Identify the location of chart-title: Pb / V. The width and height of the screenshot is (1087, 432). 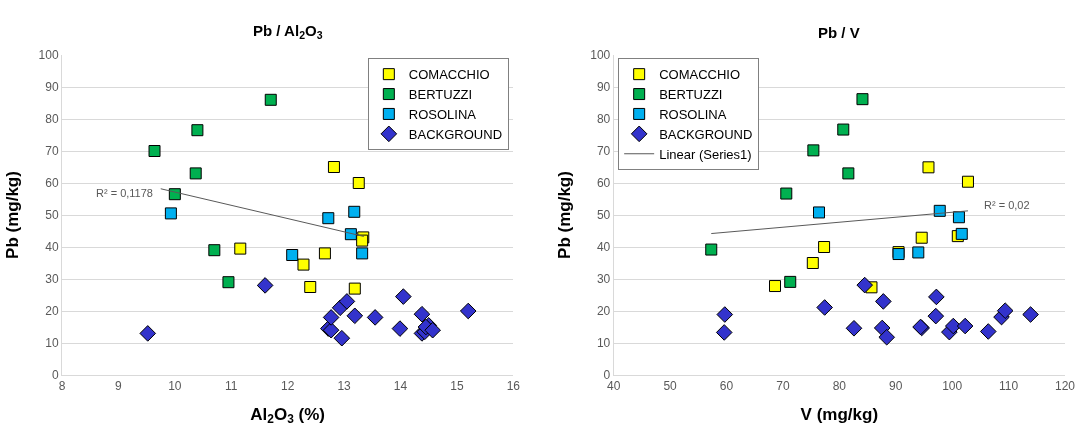
(839, 32).